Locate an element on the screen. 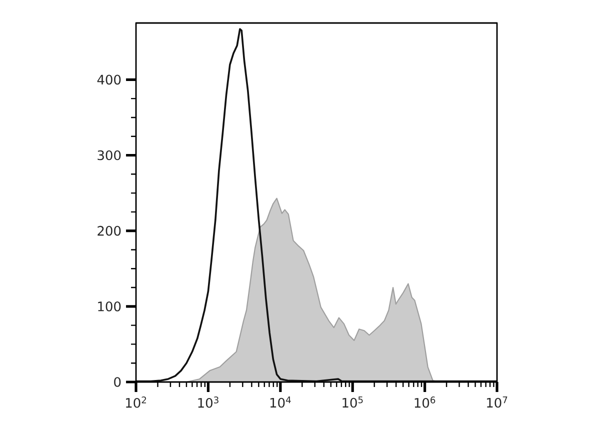 The width and height of the screenshot is (600, 427). y-tick-label: 0 is located at coordinates (117, 382).